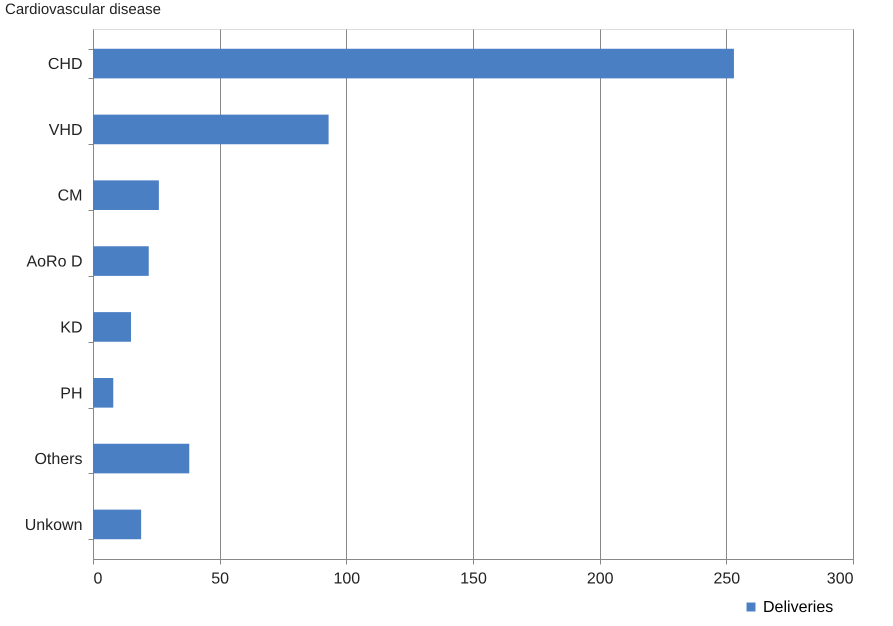 The image size is (893, 626). Describe the element at coordinates (726, 579) in the screenshot. I see `x-tick-label: 250` at that location.